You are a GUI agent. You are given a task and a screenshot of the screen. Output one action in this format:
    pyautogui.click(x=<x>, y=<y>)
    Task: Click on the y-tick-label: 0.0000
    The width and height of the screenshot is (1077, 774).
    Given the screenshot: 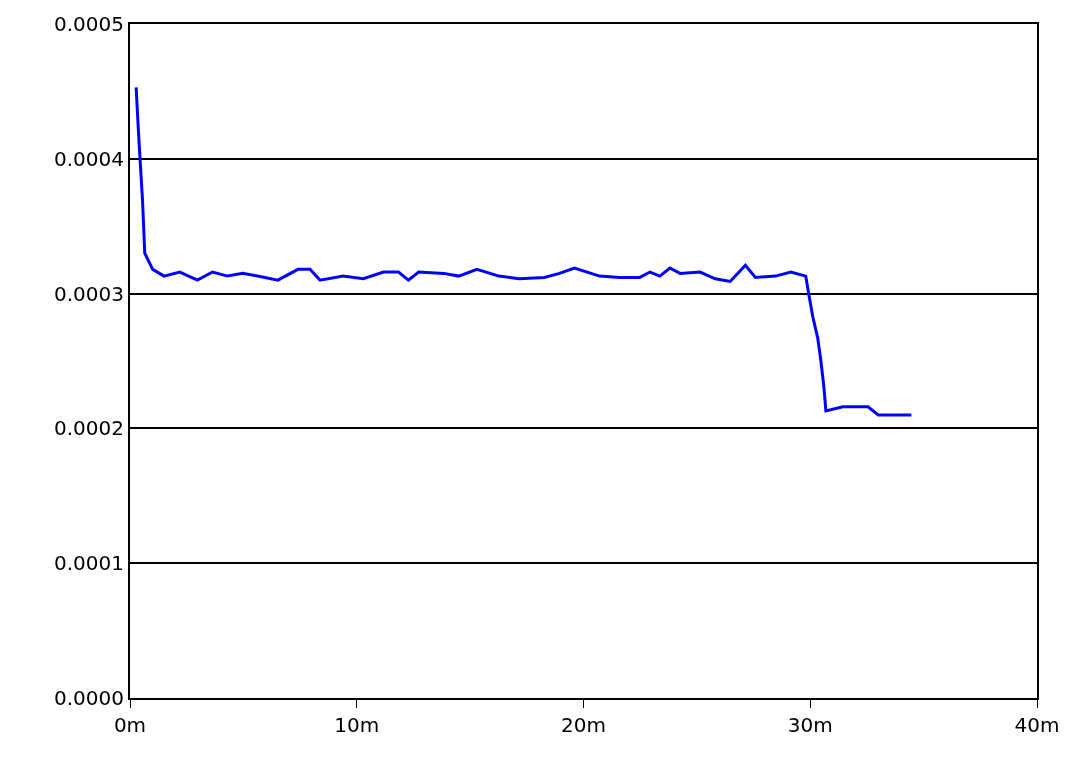 What is the action you would take?
    pyautogui.click(x=89, y=698)
    